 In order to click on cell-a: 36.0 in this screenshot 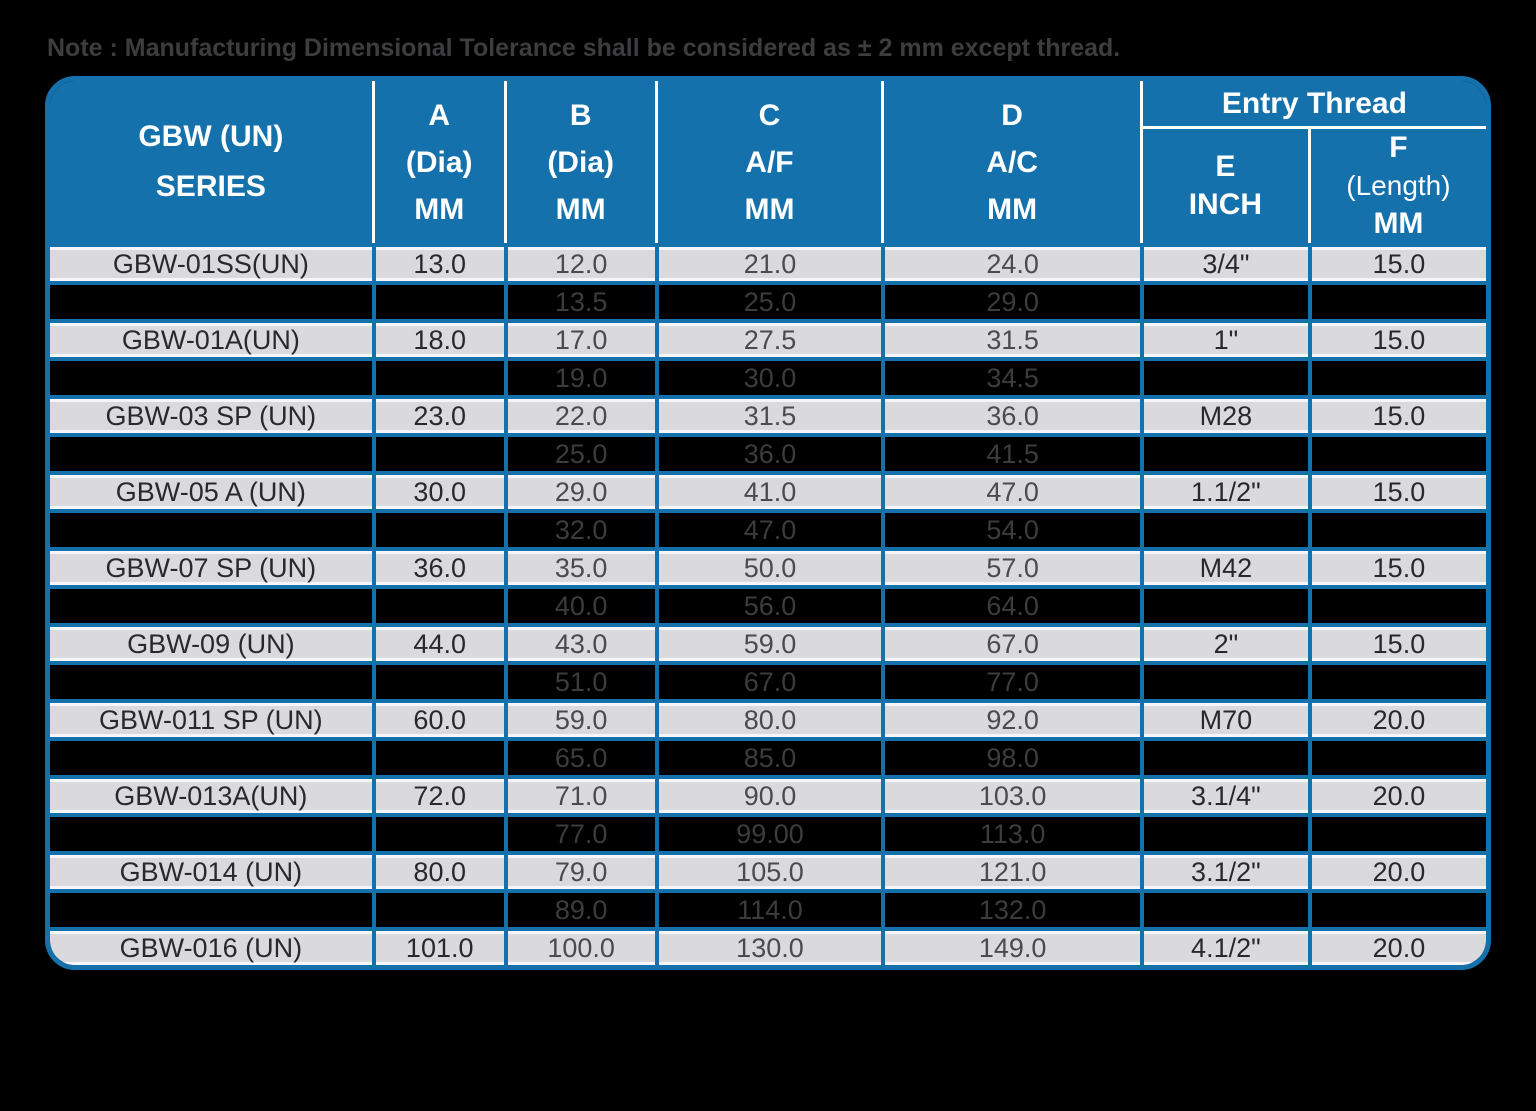, I will do `click(437, 566)`.